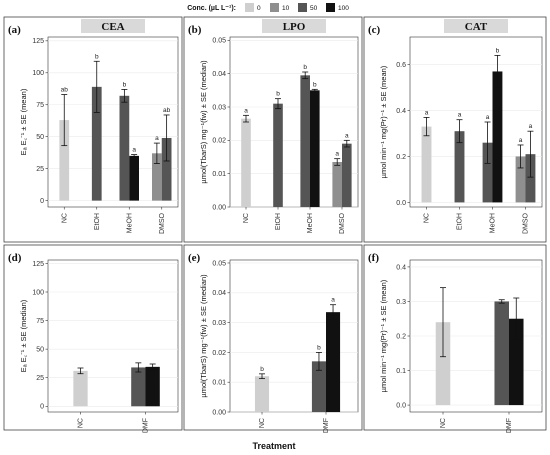 The height and width of the screenshot is (455, 550). I want to click on strip-background, so click(113, 26).